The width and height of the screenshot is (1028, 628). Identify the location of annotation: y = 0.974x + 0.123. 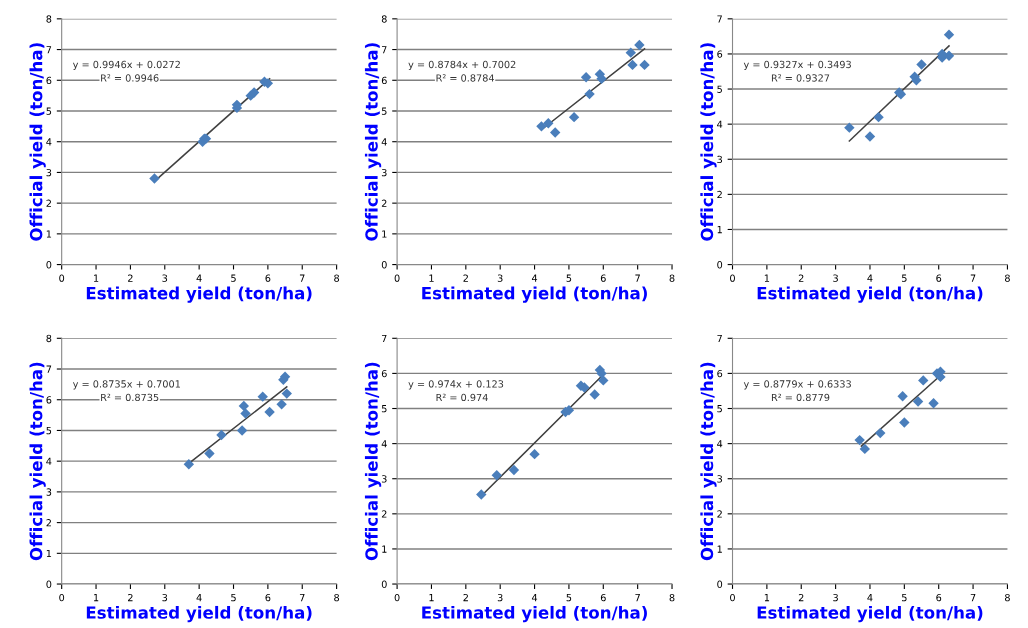
(456, 385).